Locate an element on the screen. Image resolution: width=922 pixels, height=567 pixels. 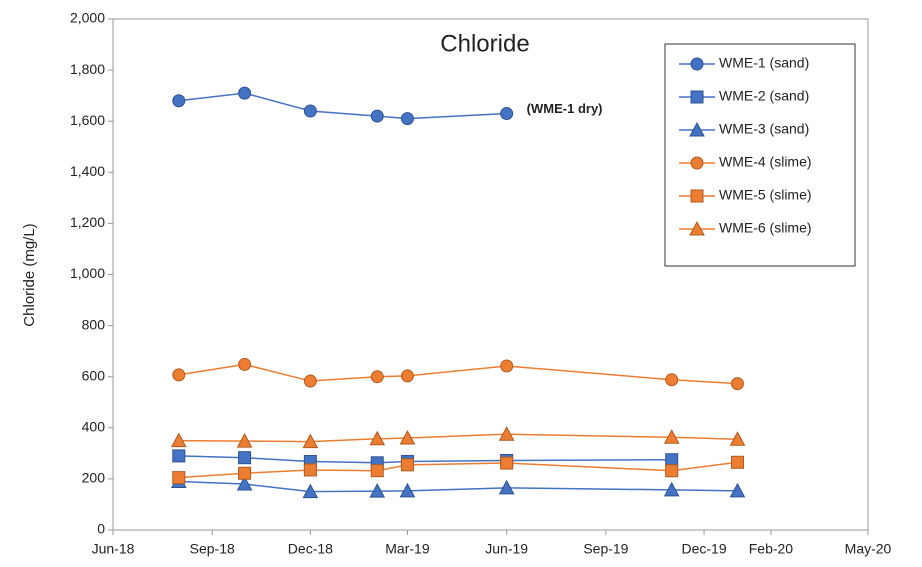
y-tick-label: 1,000 is located at coordinates (87, 273).